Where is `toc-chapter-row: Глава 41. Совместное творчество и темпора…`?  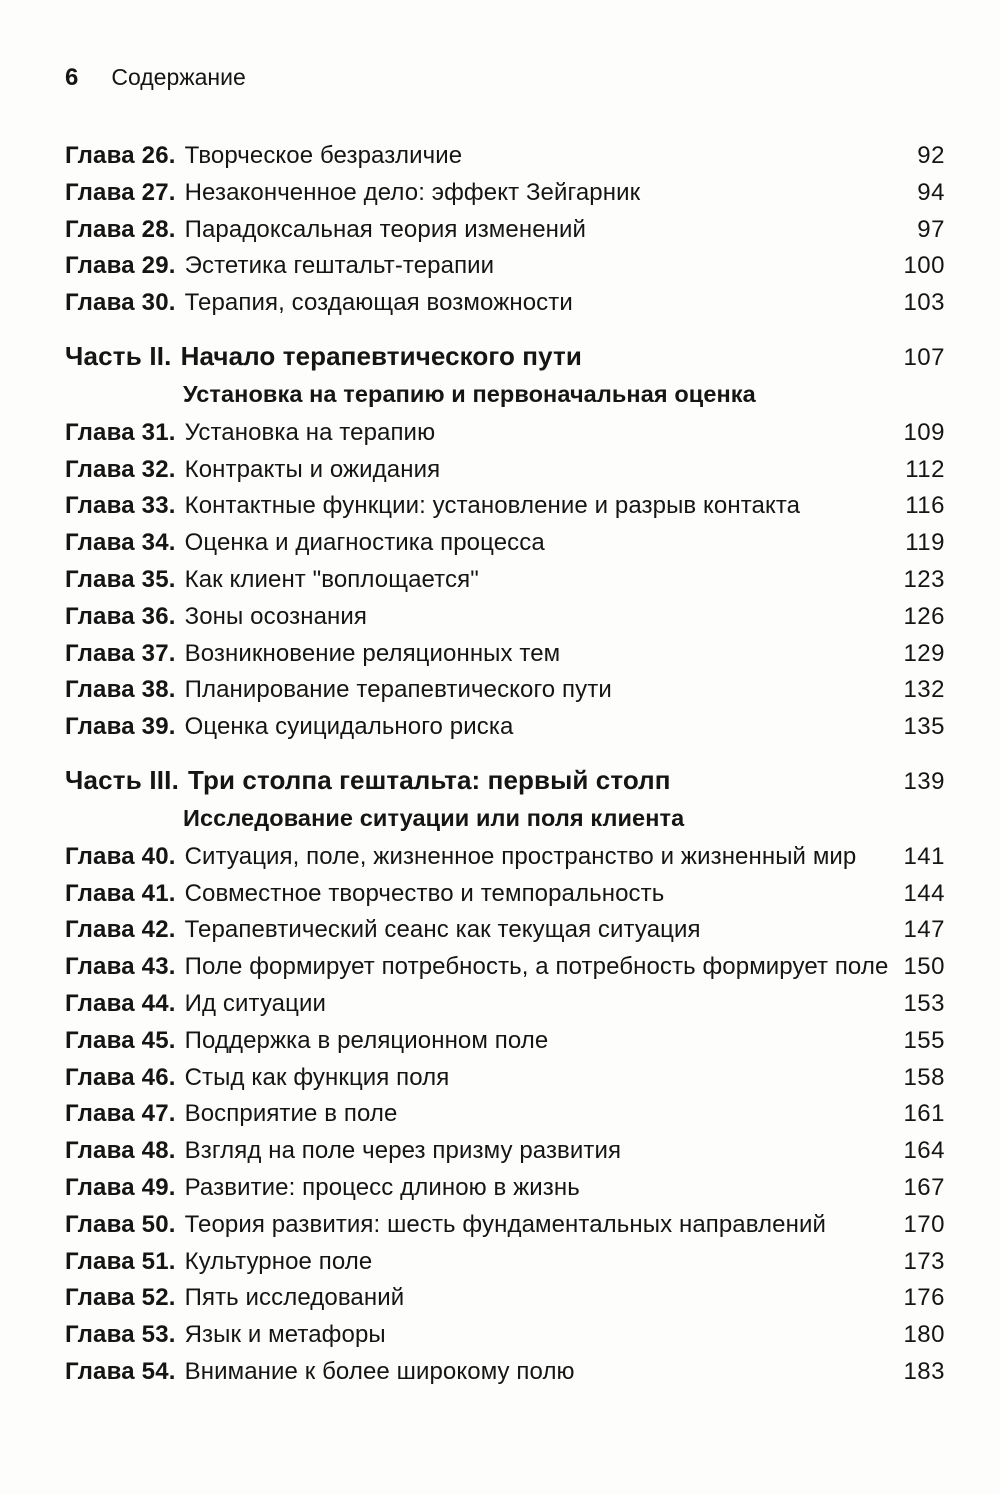 toc-chapter-row: Глава 41. Совместное творчество и темпора… is located at coordinates (505, 894).